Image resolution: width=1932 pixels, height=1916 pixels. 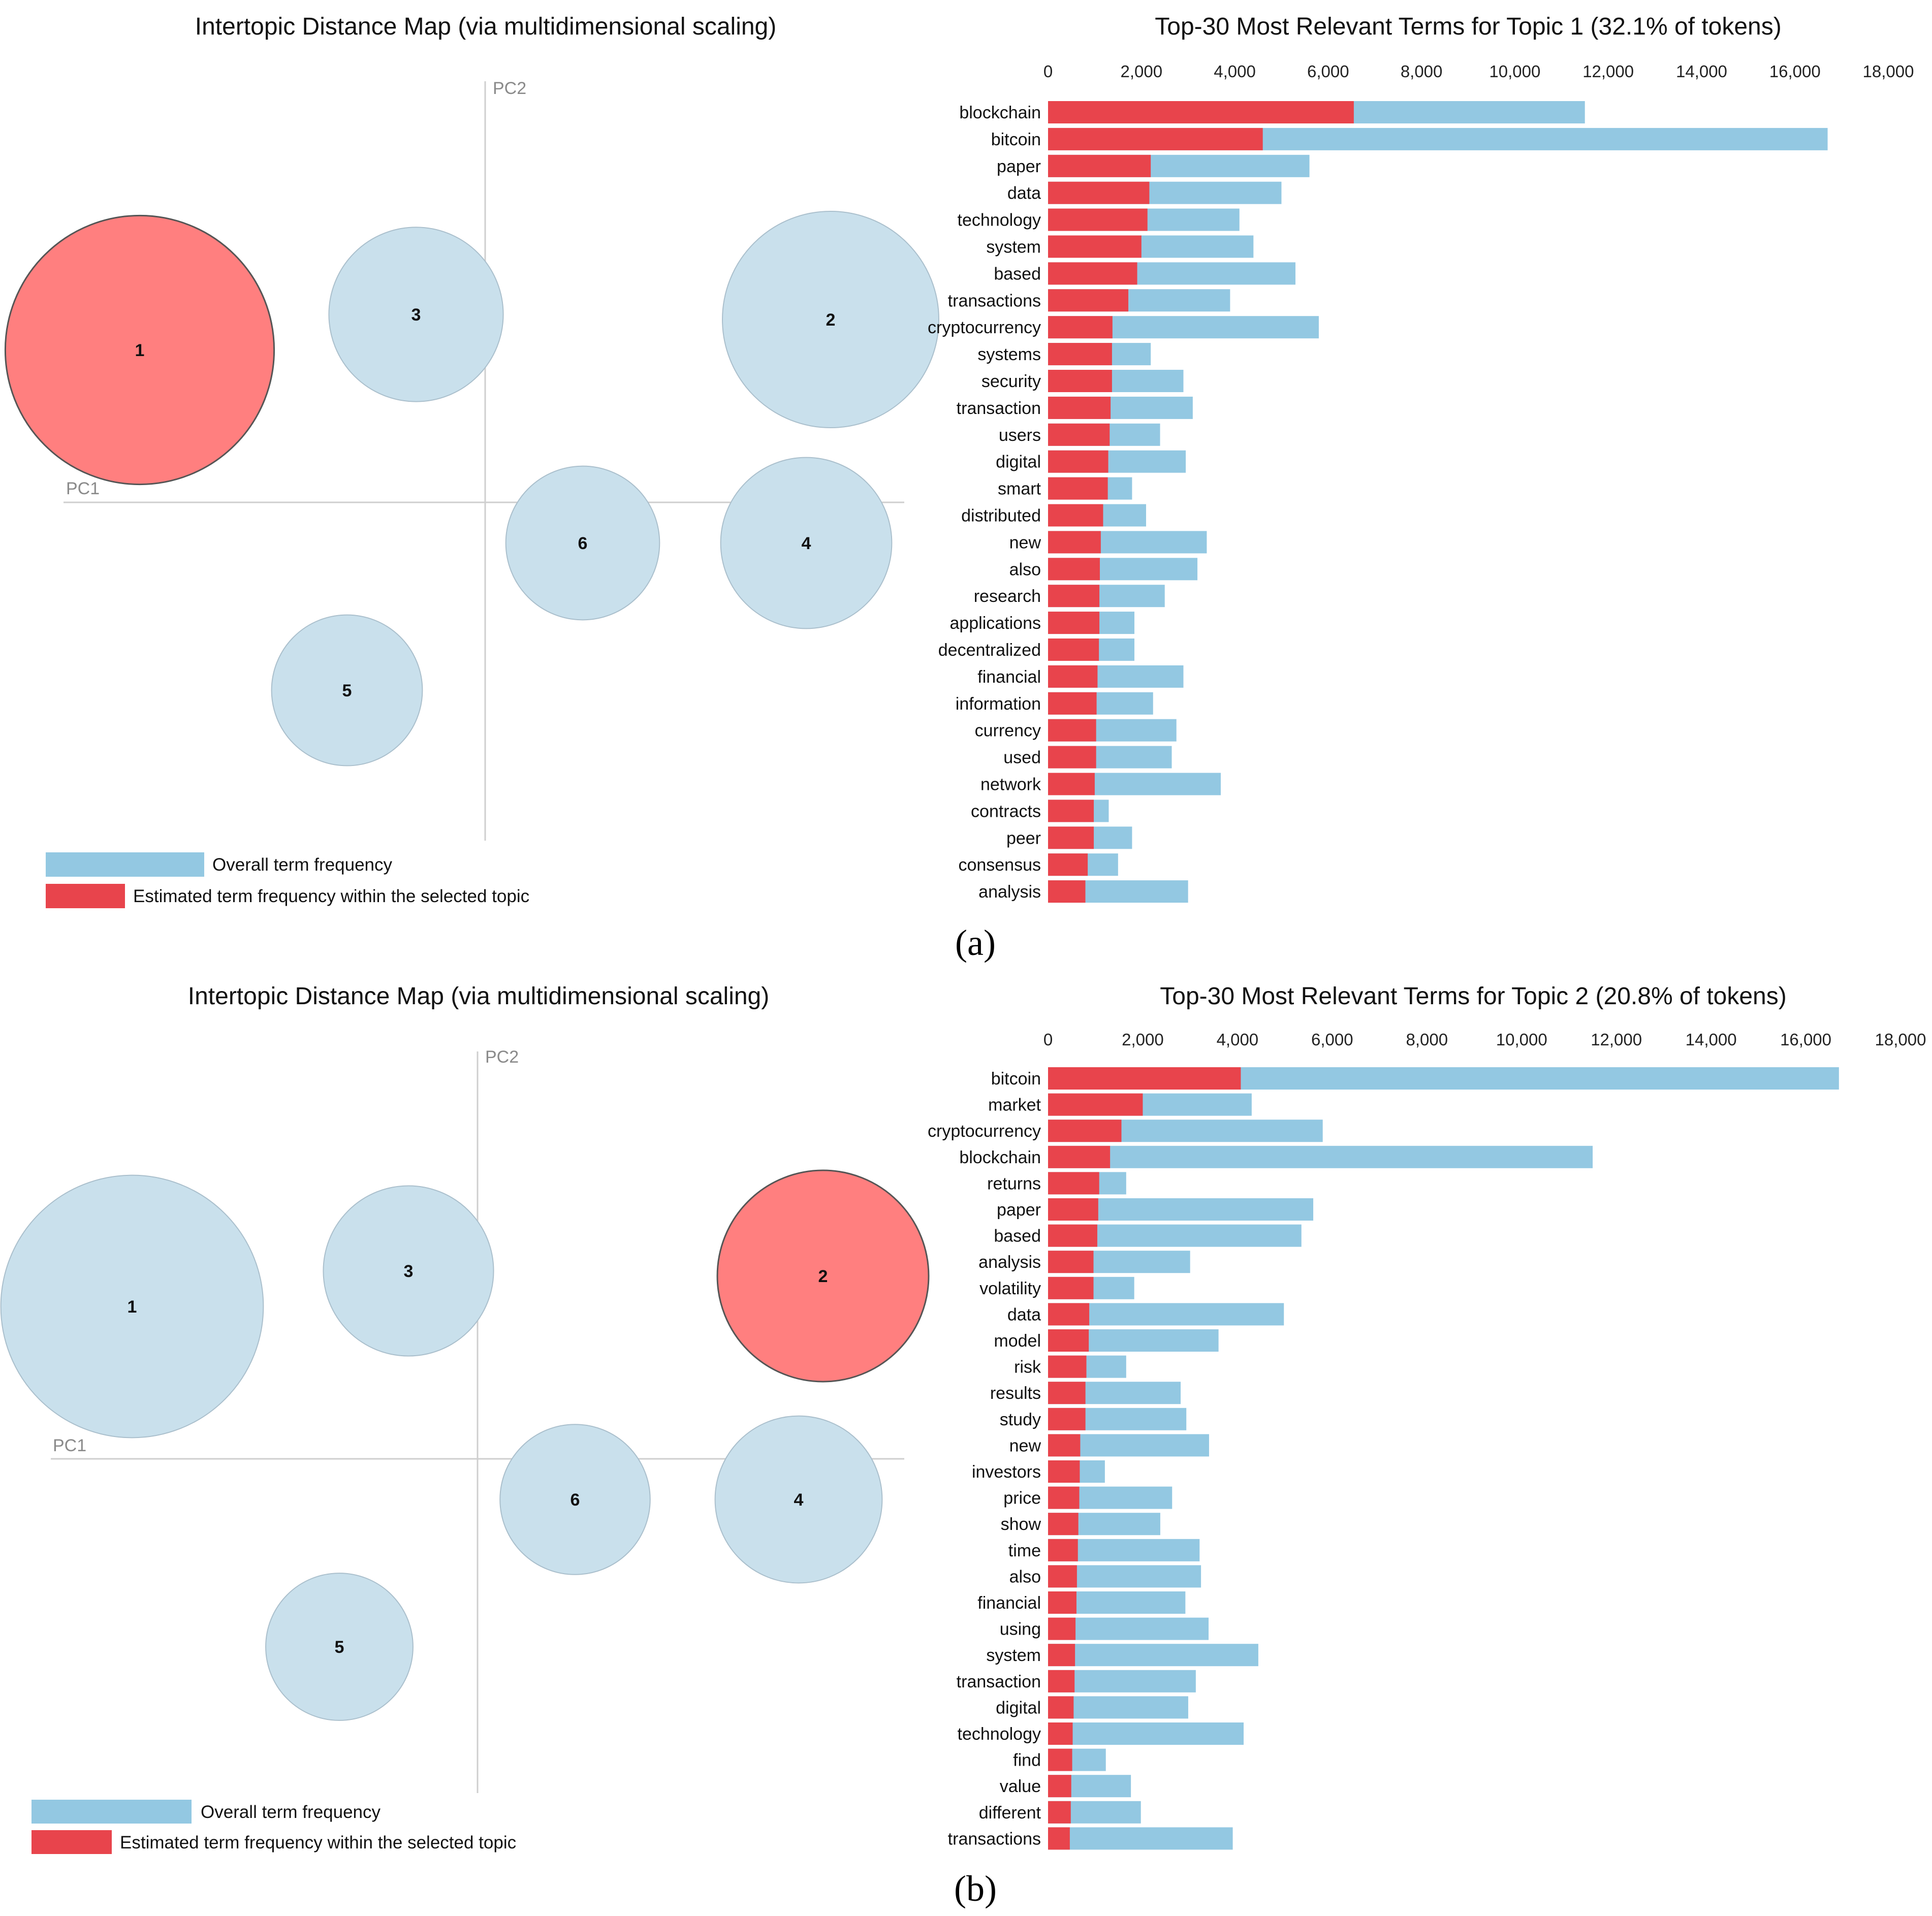 What do you see at coordinates (1072, 730) in the screenshot?
I see `bar-topic-currency` at bounding box center [1072, 730].